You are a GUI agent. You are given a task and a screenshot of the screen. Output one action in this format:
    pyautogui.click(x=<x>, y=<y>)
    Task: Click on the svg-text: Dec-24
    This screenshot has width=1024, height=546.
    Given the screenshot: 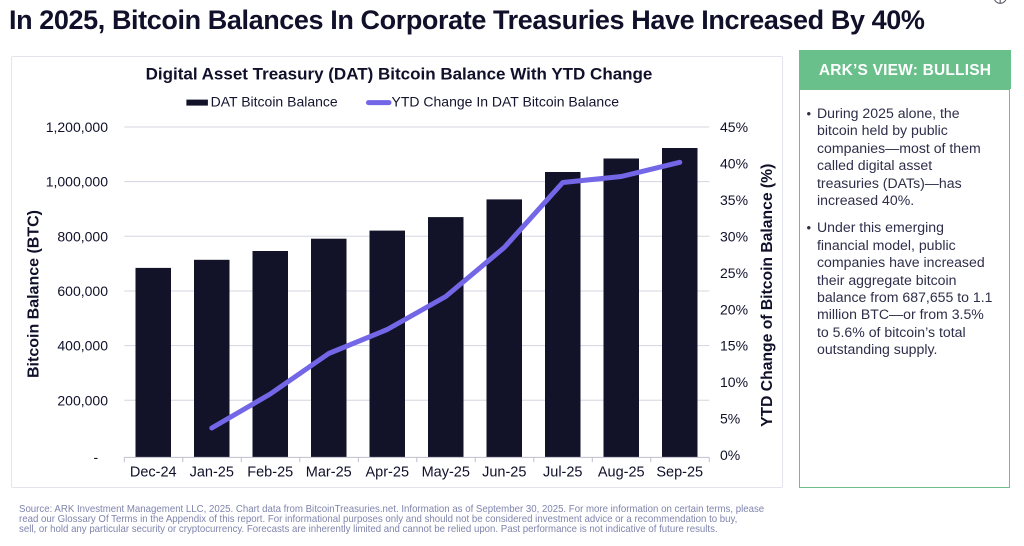 What is the action you would take?
    pyautogui.click(x=153, y=473)
    